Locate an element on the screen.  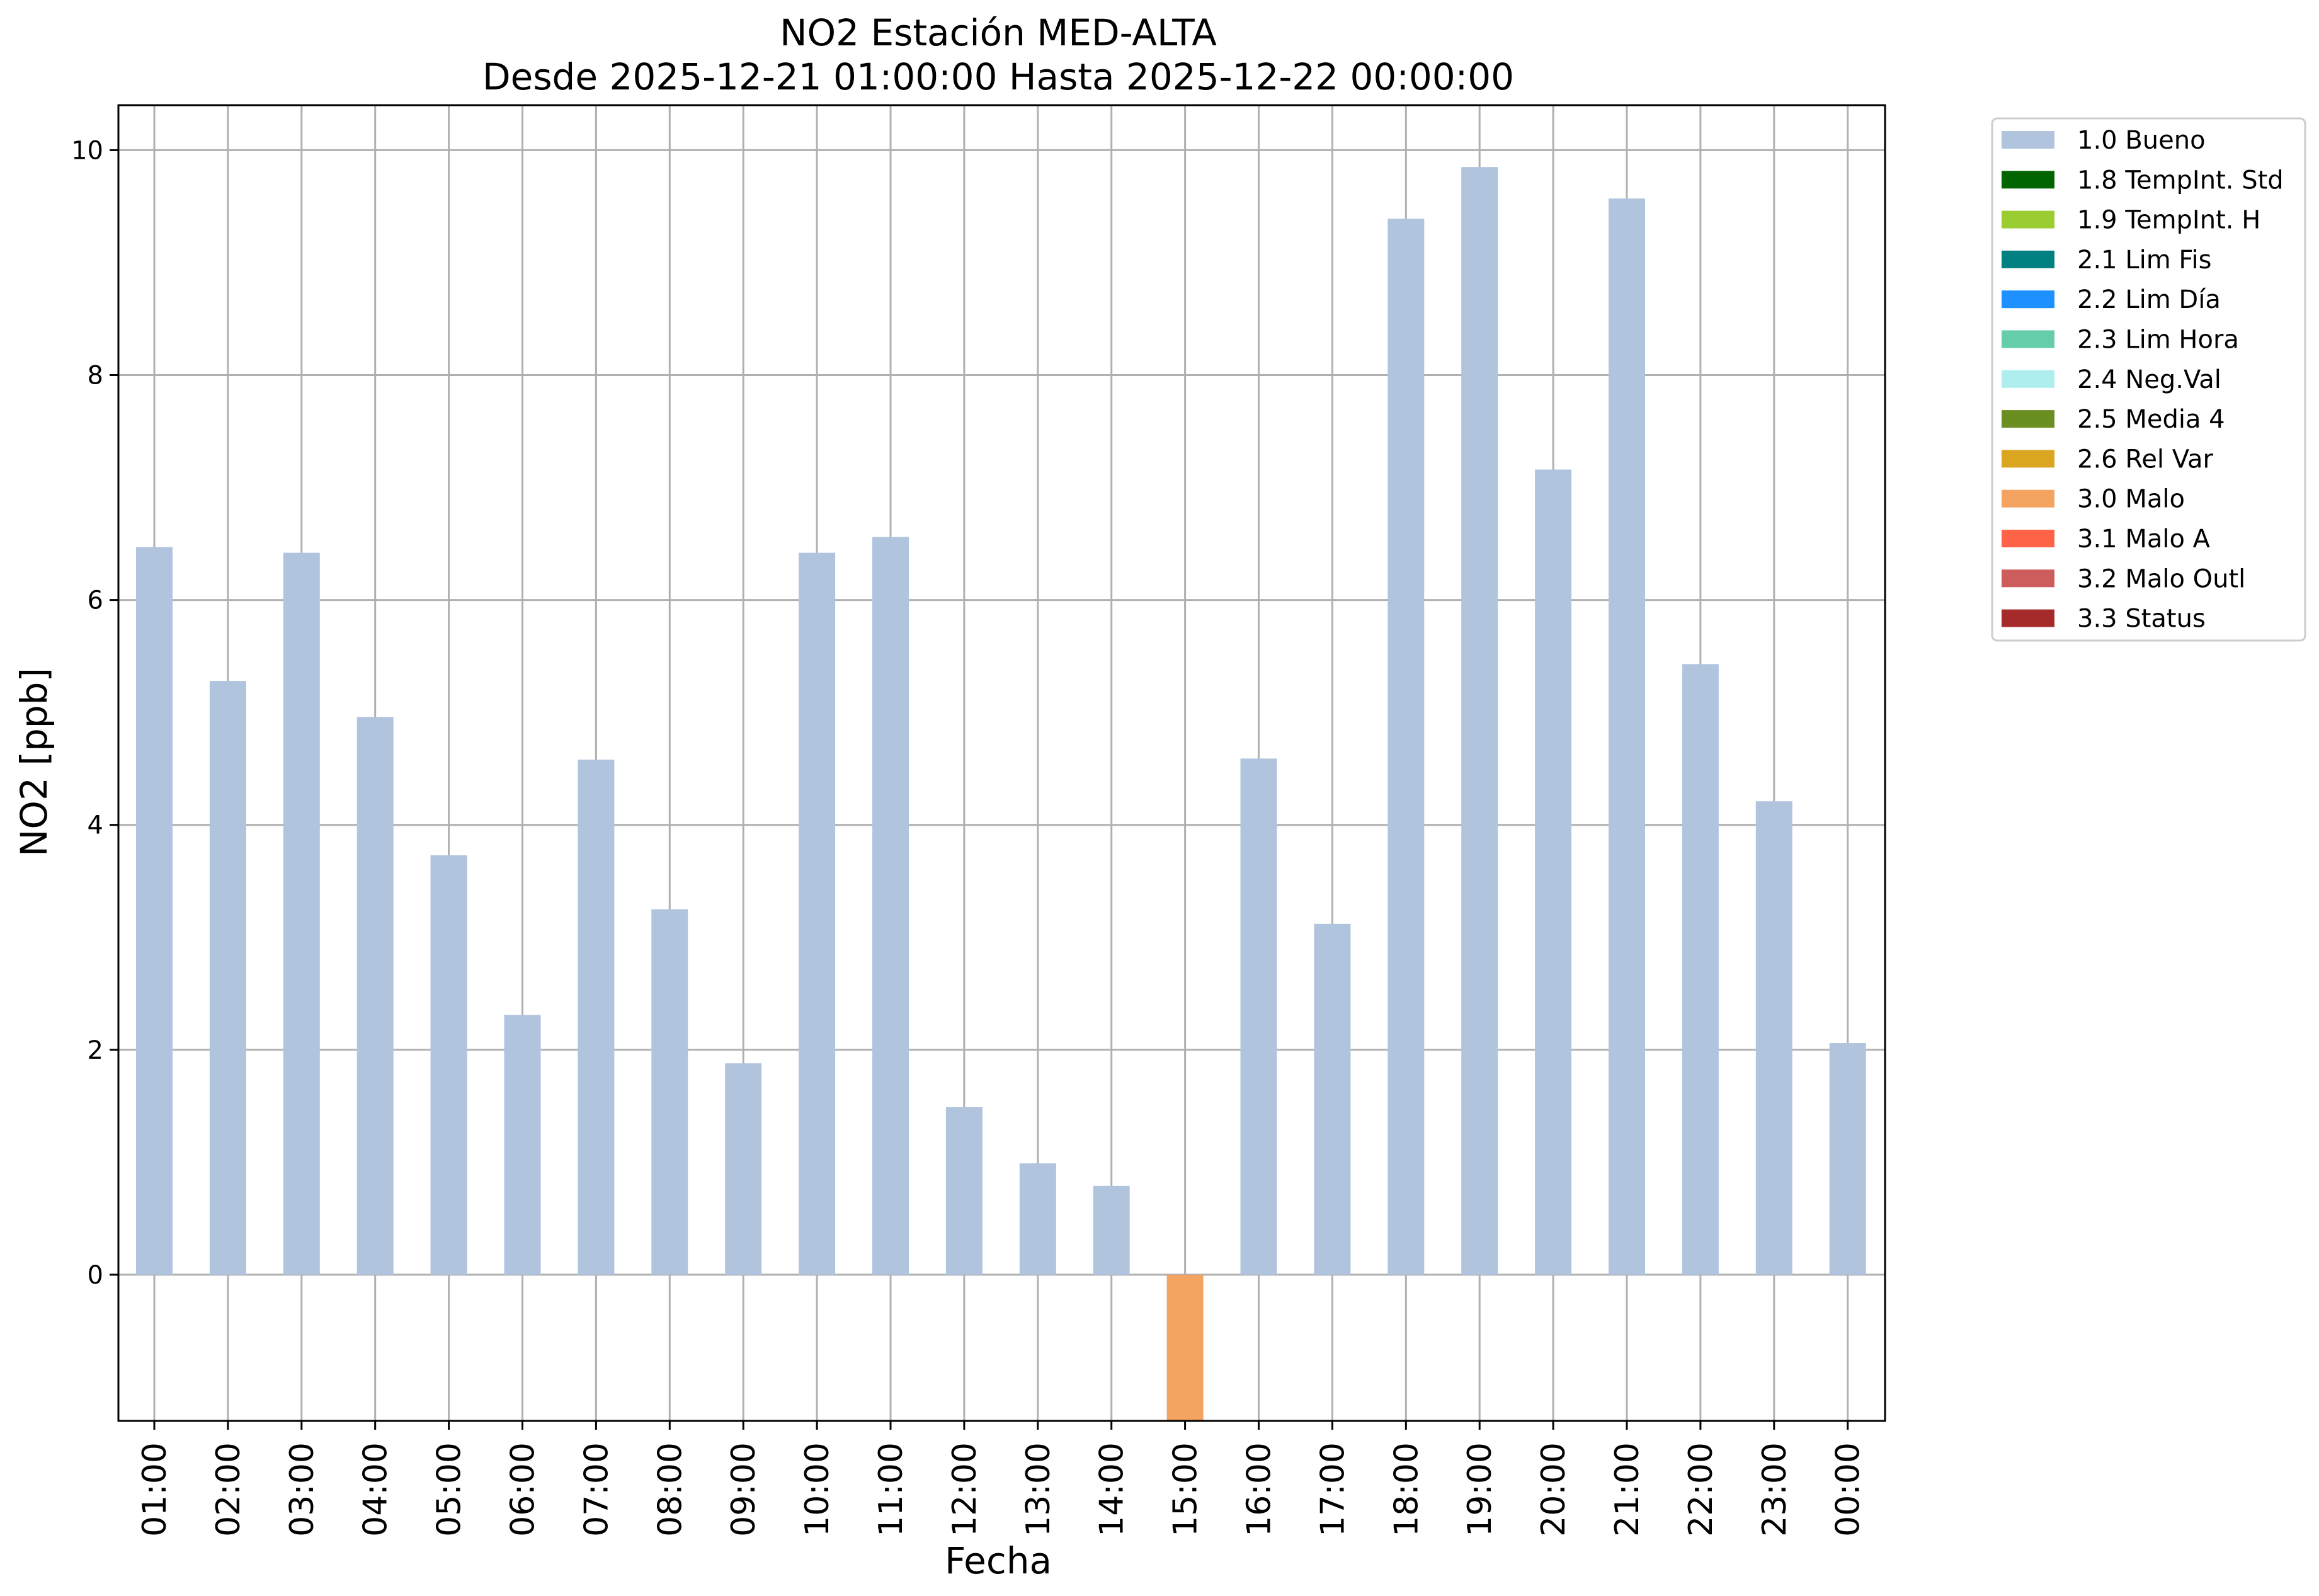
x-tick-label: 00:00 is located at coordinates (1848, 1489).